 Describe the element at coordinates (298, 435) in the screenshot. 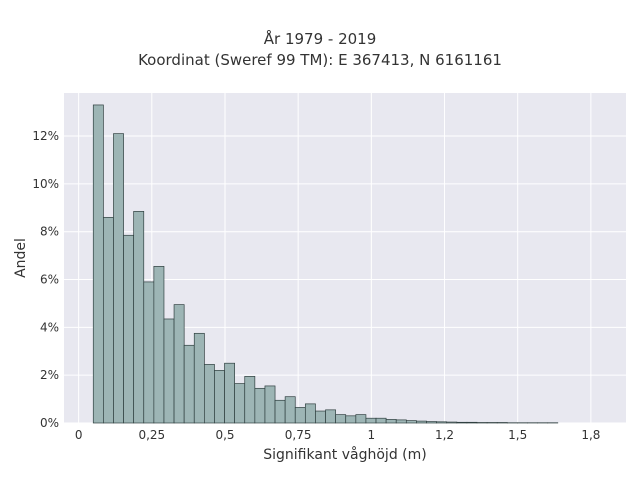

I see `x-tick-label: 0,75` at that location.